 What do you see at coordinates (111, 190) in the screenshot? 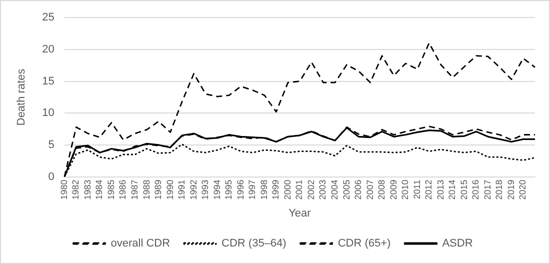
I see `x-tick-label: 1985` at bounding box center [111, 190].